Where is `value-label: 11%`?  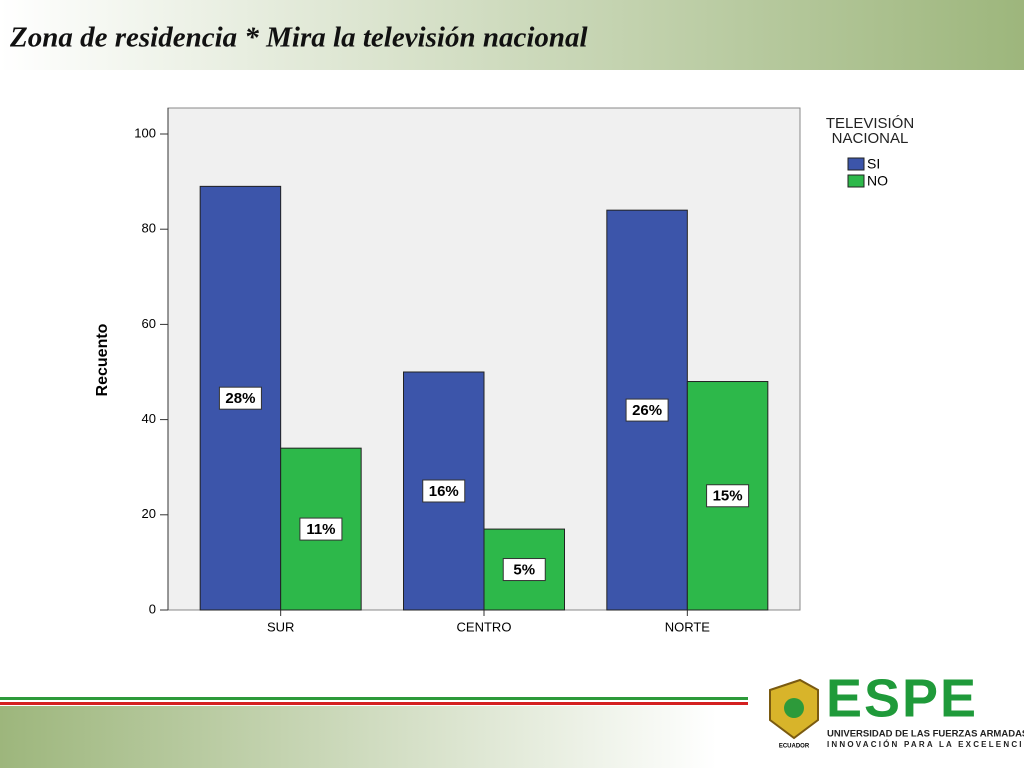 value-label: 11% is located at coordinates (320, 529).